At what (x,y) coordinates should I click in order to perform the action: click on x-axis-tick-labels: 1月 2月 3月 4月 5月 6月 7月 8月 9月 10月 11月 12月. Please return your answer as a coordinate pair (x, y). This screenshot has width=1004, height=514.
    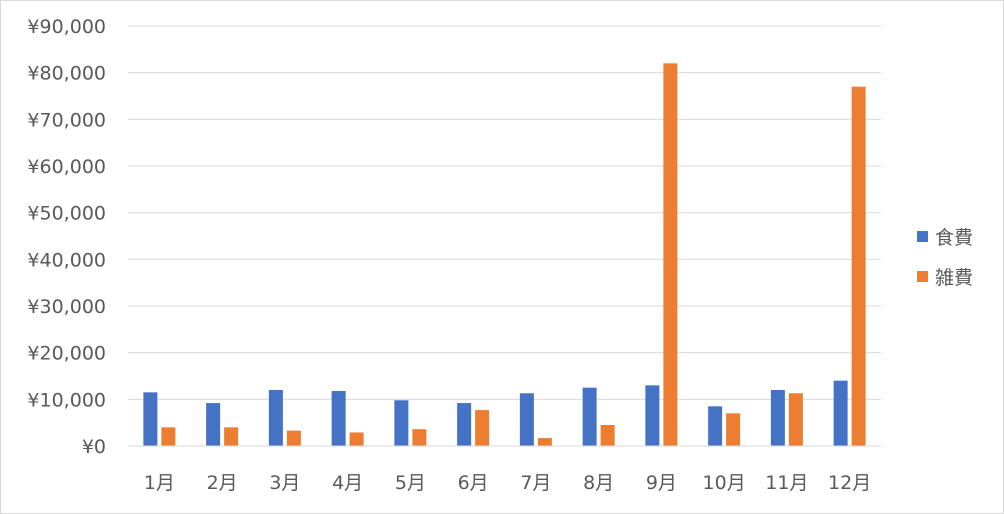
    Looking at the image, I should click on (507, 483).